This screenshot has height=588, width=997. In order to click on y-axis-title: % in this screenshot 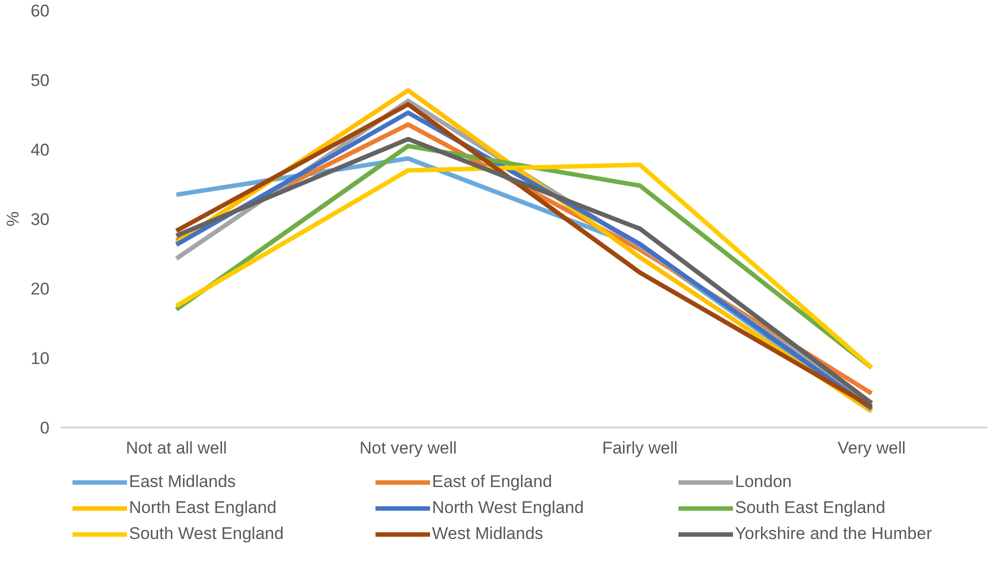, I will do `click(13, 219)`.